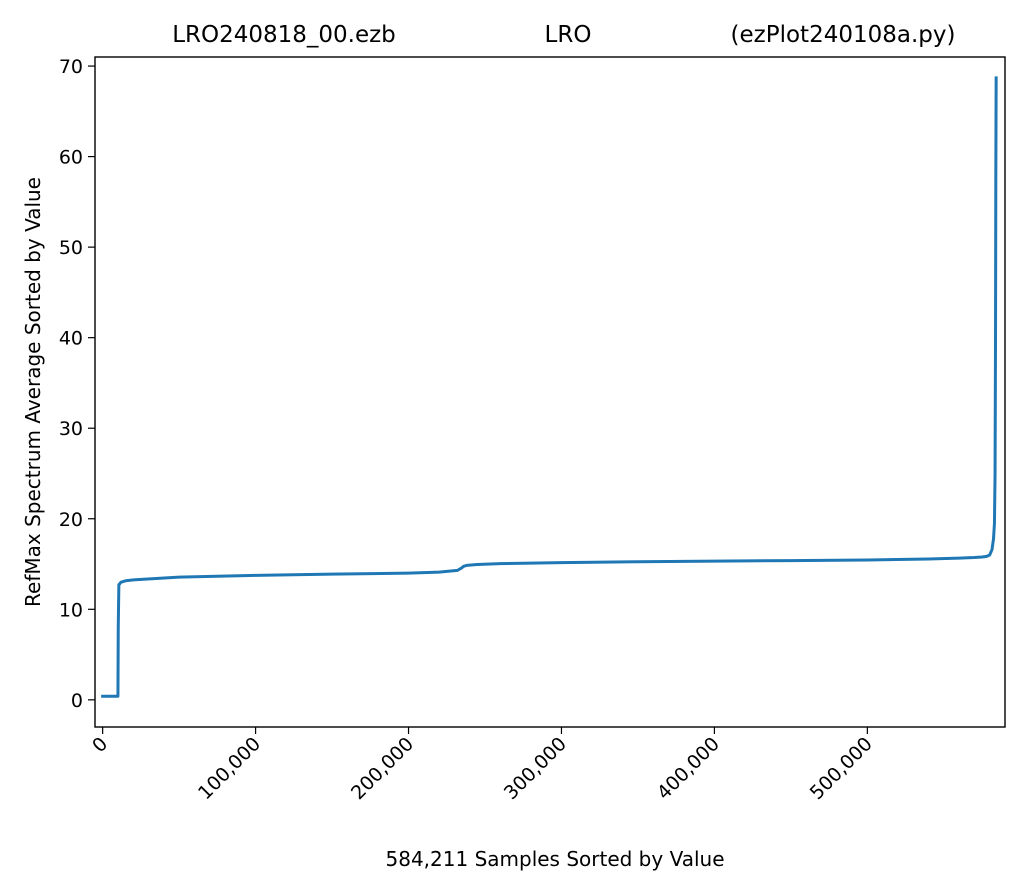  Describe the element at coordinates (382, 768) in the screenshot. I see `x-tick-label-2: 200,000` at that location.